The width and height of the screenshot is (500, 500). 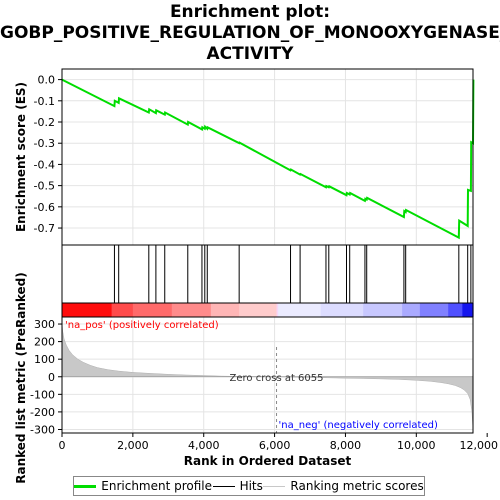 What do you see at coordinates (44, 359) in the screenshot?
I see `metric-ytick-label: 100` at bounding box center [44, 359].